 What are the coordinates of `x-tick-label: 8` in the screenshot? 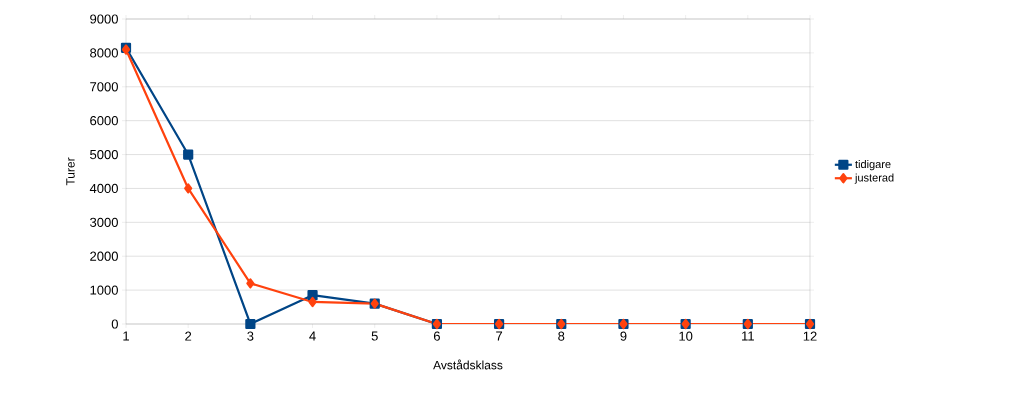 It's located at (561, 336).